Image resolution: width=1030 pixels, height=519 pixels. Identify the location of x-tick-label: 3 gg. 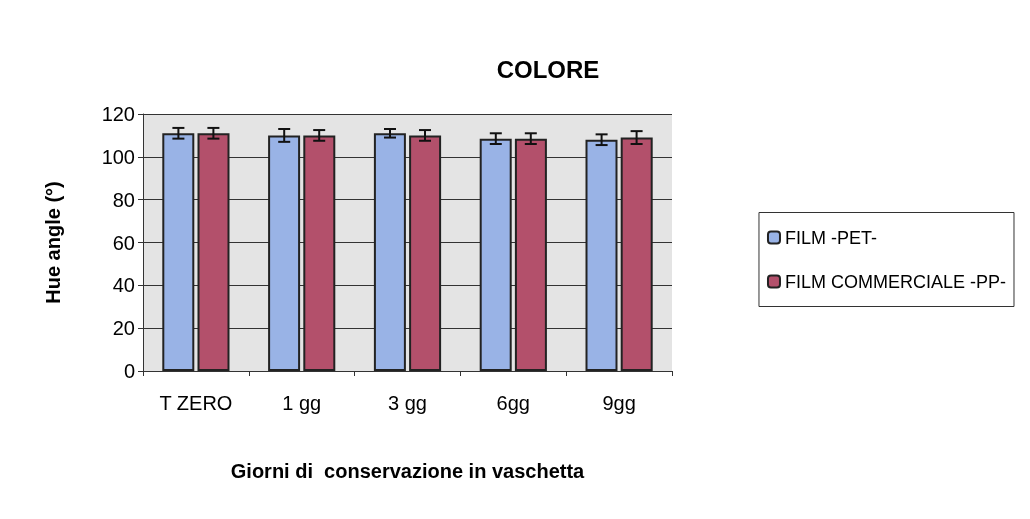
(407, 403).